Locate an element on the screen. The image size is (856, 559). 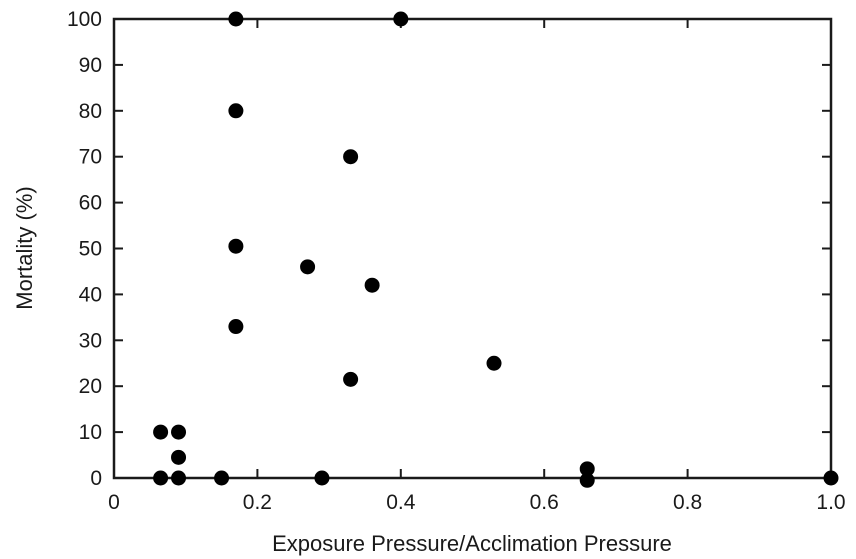
y-tick-label: 40 is located at coordinates (90, 294).